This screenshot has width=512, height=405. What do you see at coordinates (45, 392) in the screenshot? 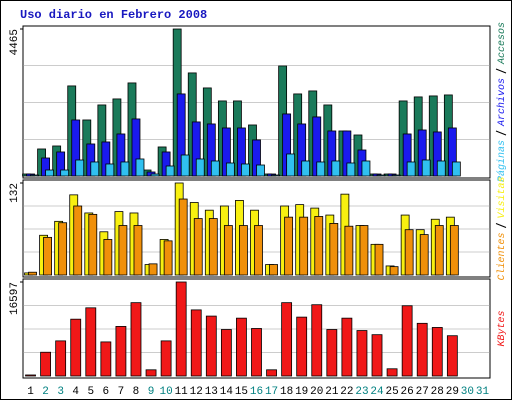
I see `x-tick-label: 2` at bounding box center [45, 392].